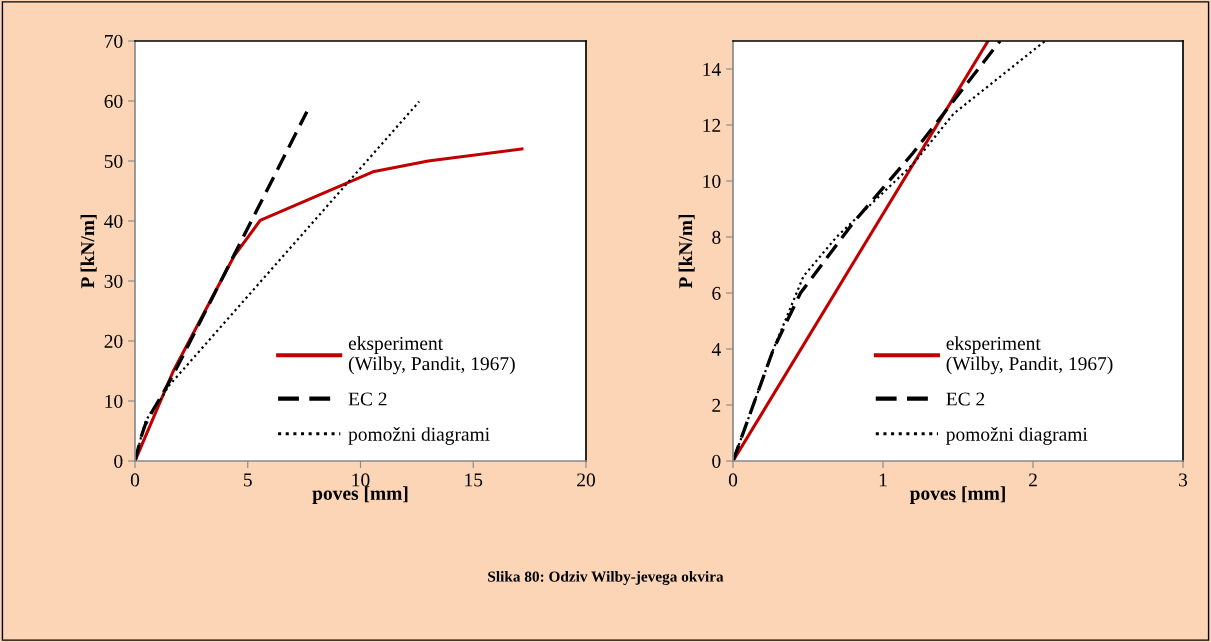  Describe the element at coordinates (113, 221) in the screenshot. I see `y-tick-label: 40` at that location.